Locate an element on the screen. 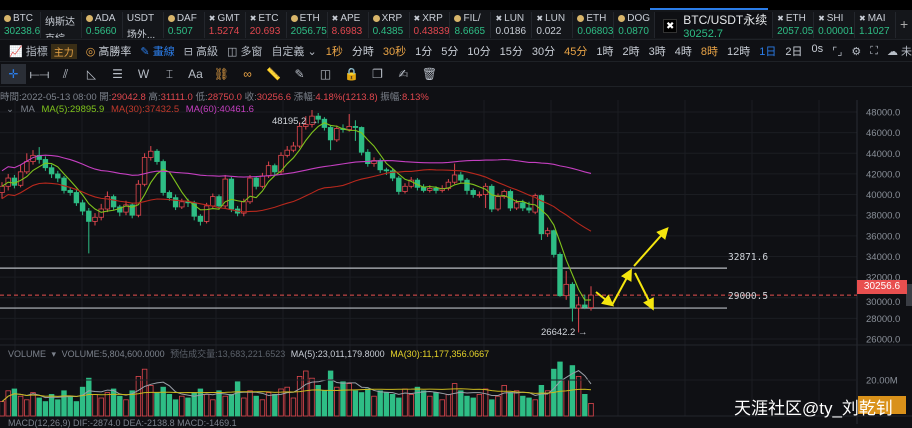  interval-17: 0s is located at coordinates (817, 49).